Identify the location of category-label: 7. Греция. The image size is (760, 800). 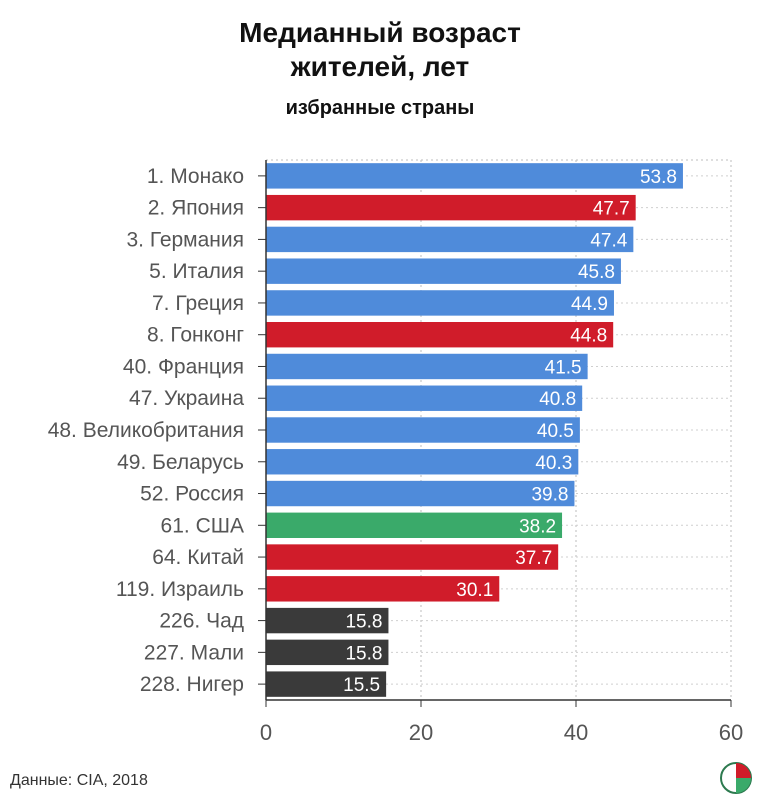
(198, 303).